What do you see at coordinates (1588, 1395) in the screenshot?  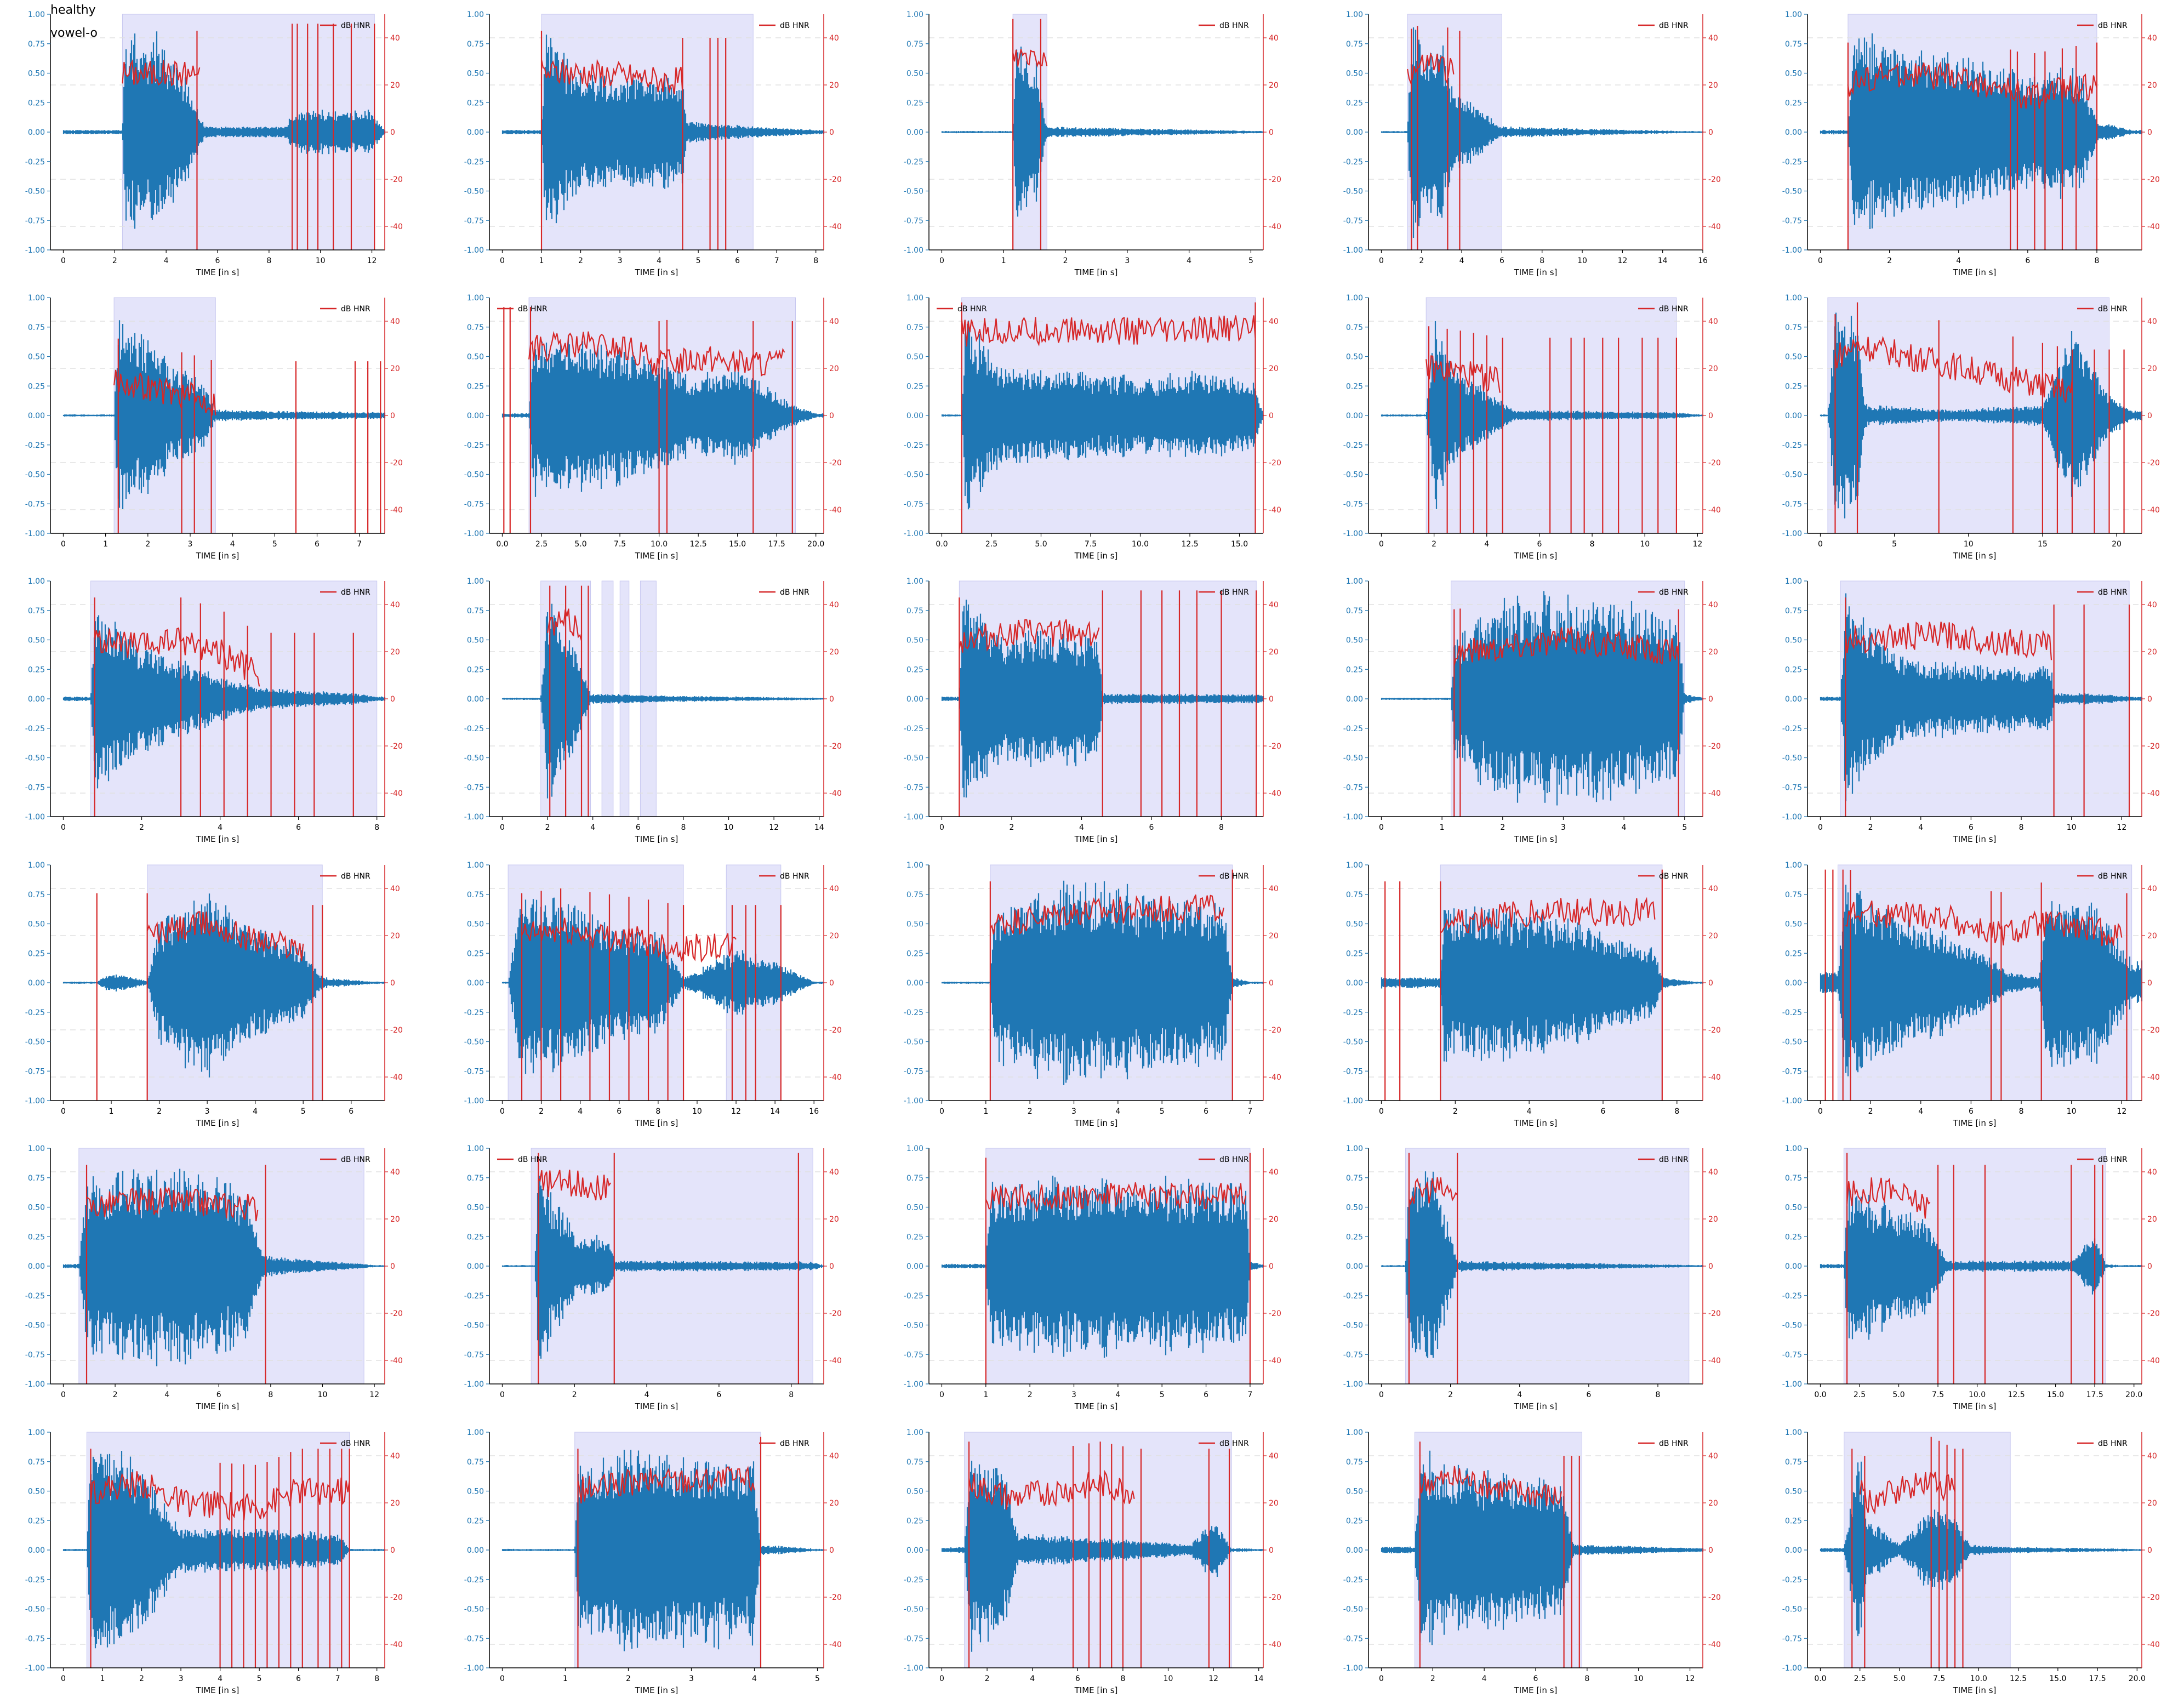 I see `x-tick-label: 6` at bounding box center [1588, 1395].